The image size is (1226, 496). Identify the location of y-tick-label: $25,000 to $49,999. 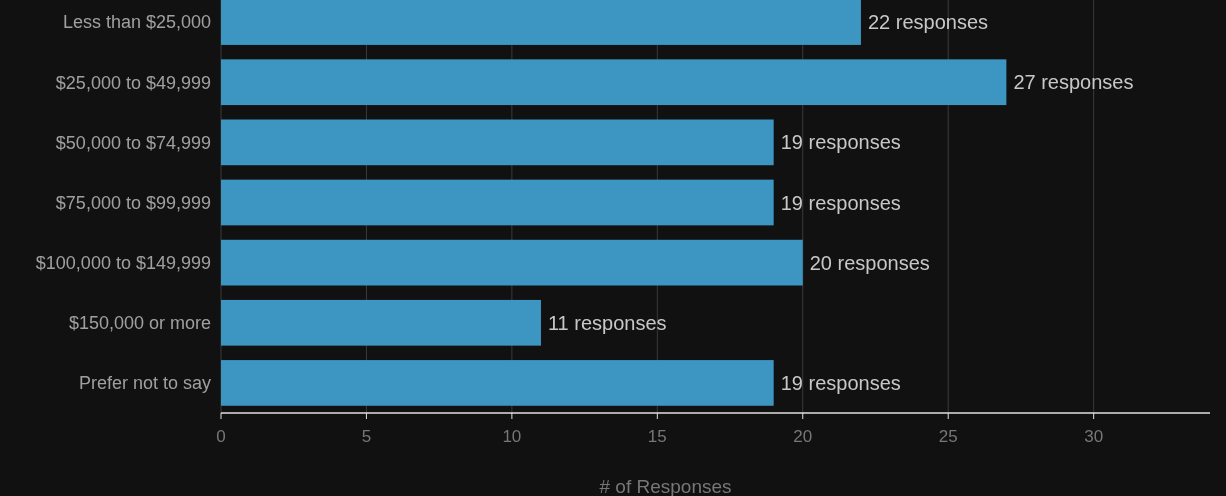
(133, 82).